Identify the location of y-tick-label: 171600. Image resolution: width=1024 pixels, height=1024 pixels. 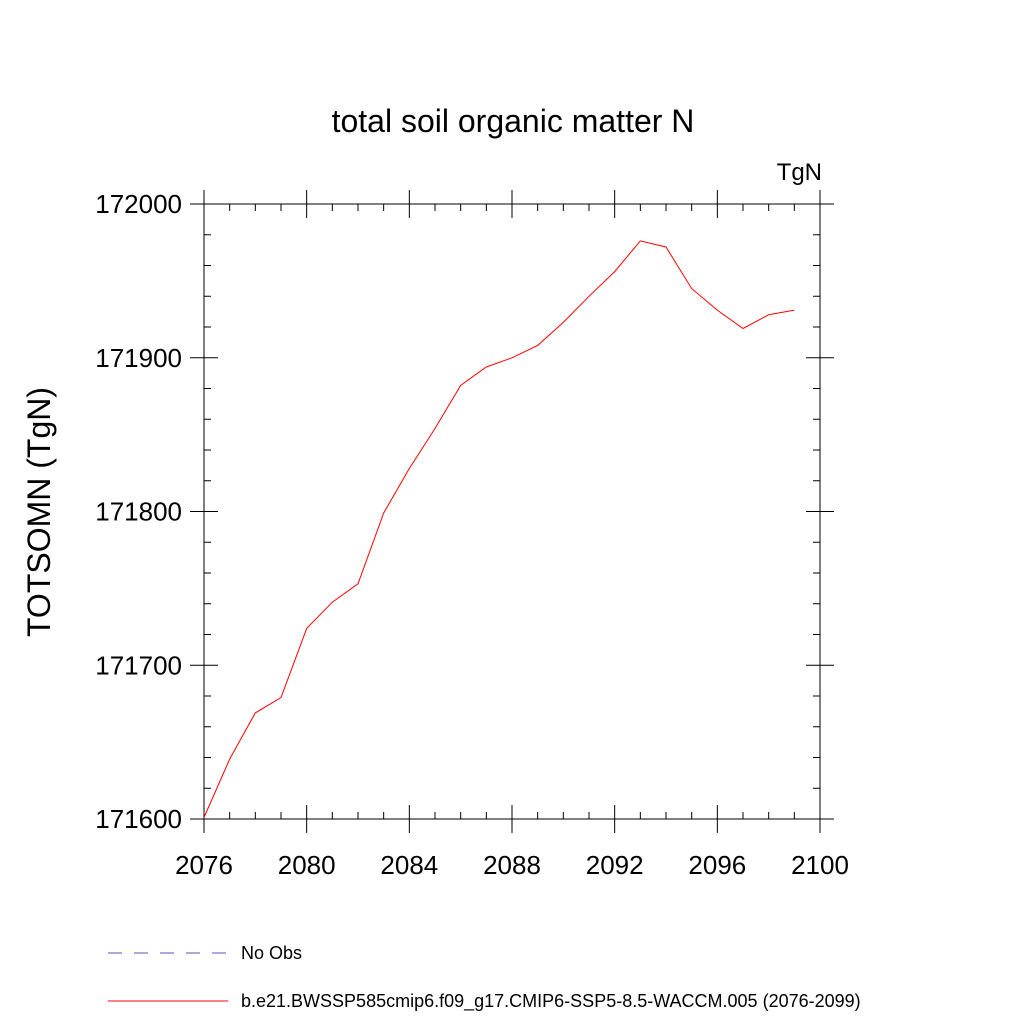
(138, 819).